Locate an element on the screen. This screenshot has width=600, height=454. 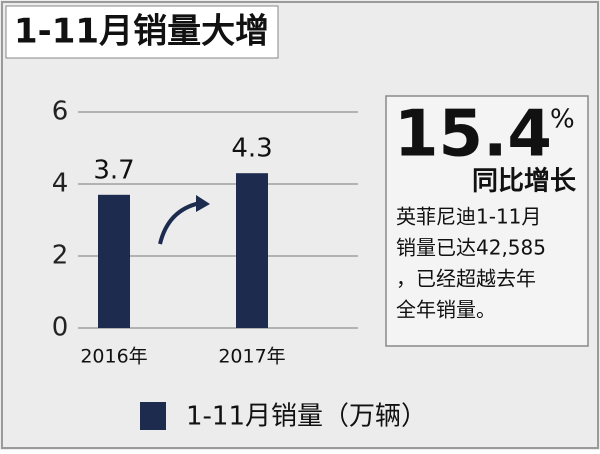
y-tick-label: 0 is located at coordinates (60, 328).